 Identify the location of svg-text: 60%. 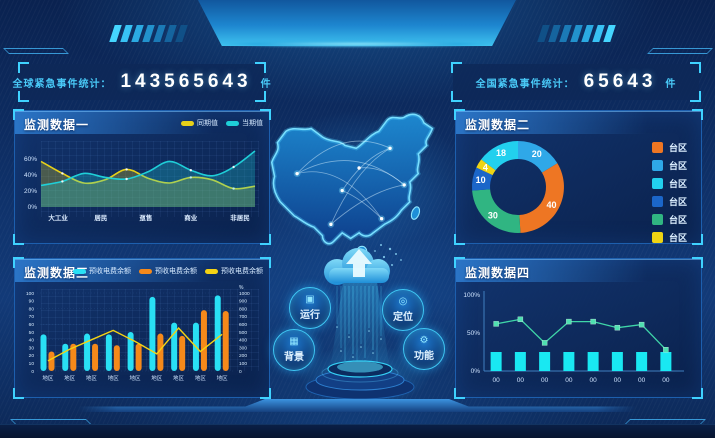
(30, 159).